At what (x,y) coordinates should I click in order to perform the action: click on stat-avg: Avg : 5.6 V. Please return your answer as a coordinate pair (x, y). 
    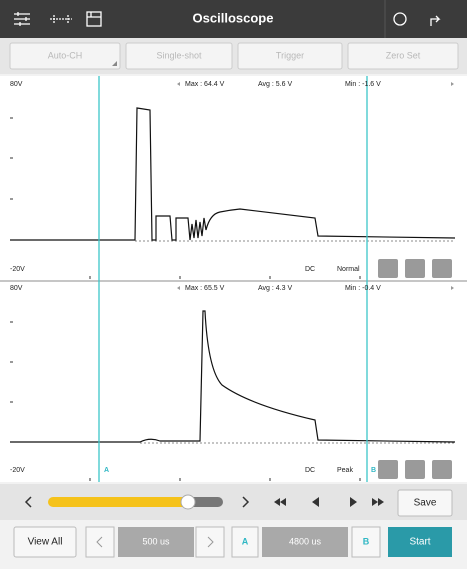
    Looking at the image, I should click on (275, 84).